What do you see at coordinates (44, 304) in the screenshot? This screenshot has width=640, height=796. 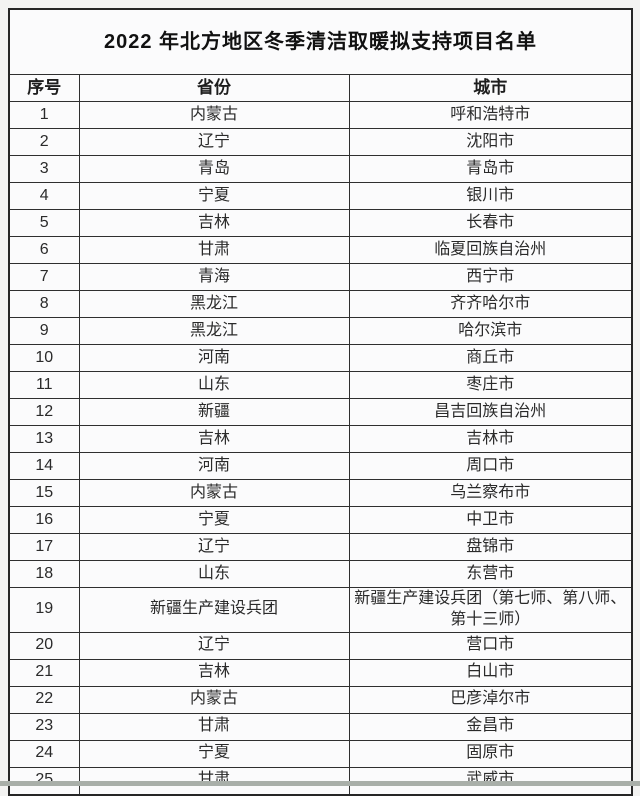 I see `index-cell: 8` at bounding box center [44, 304].